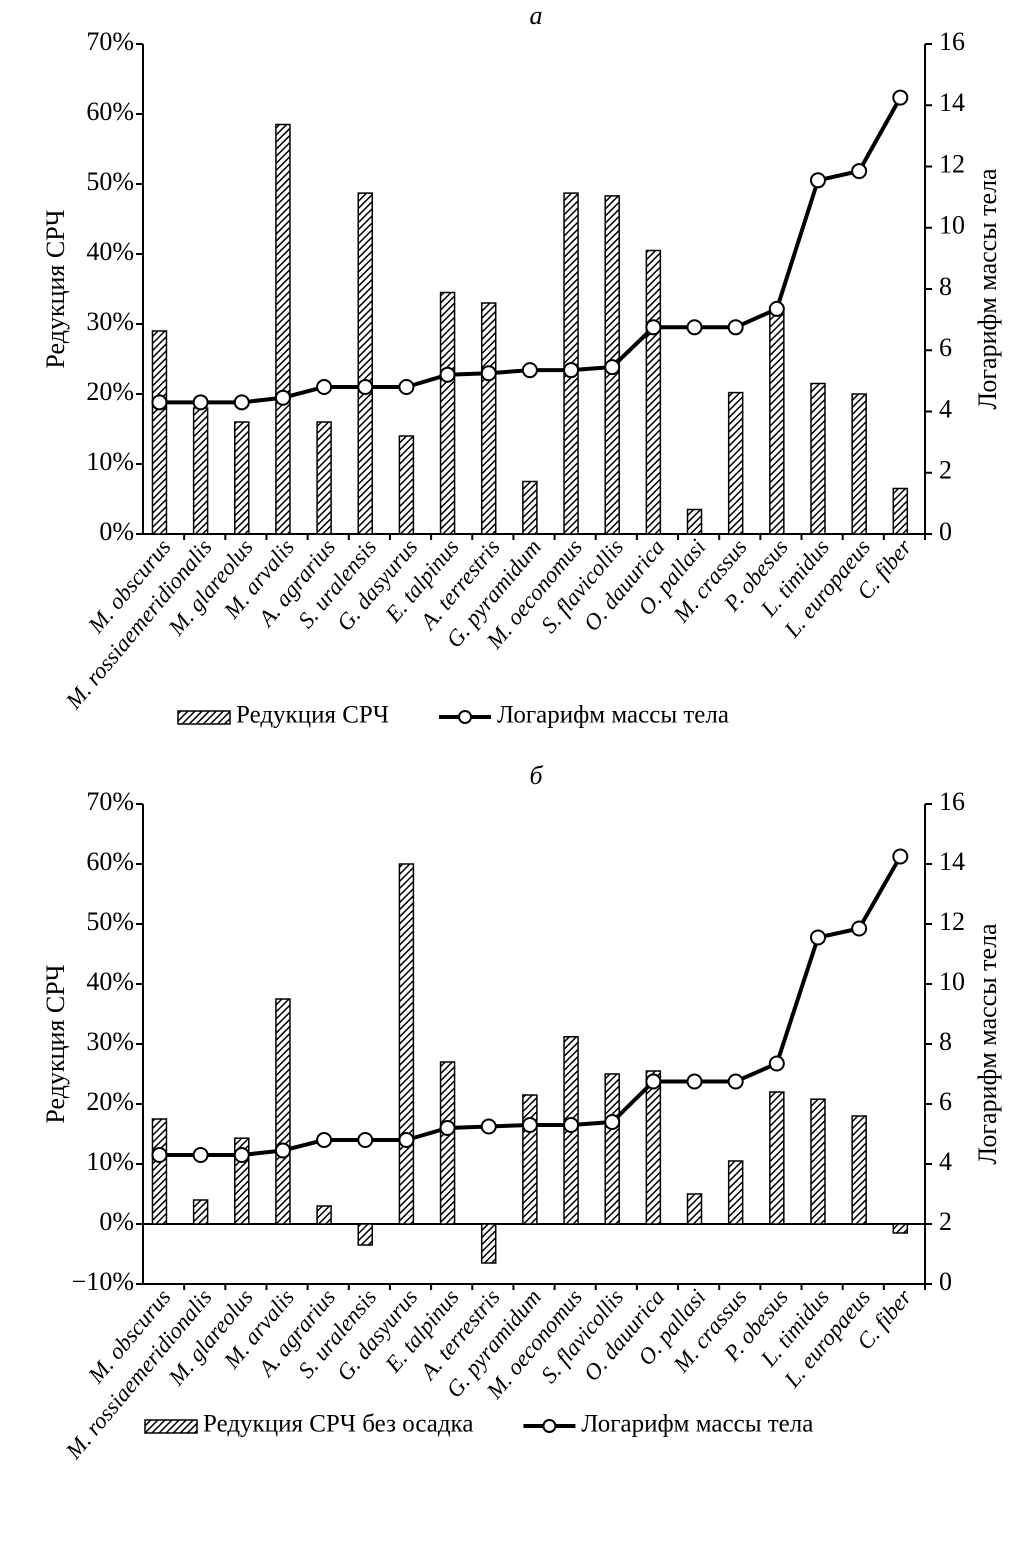 Image resolution: width=1010 pixels, height=1568 pixels. Describe the element at coordinates (536, 15) in the screenshot. I see `chart-title: а` at that location.